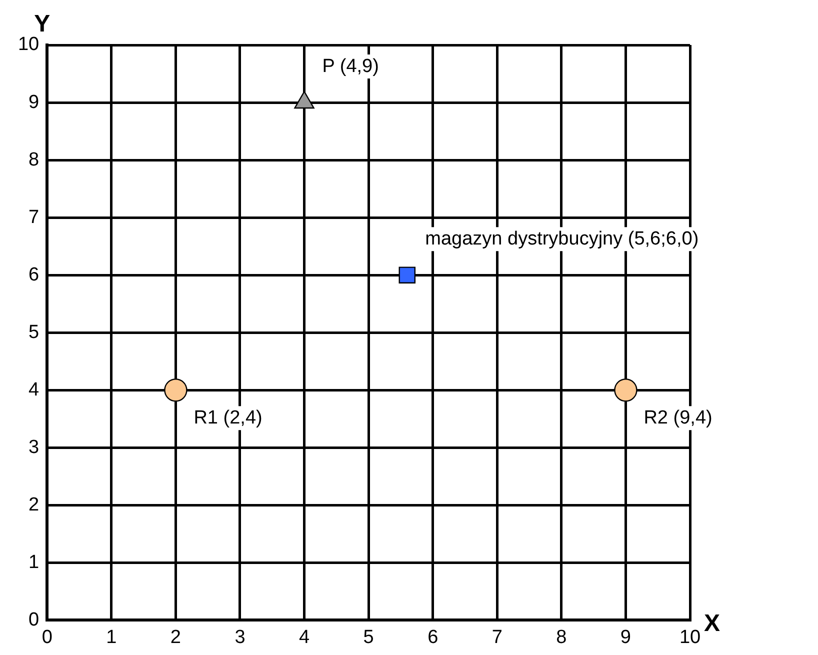  What do you see at coordinates (228, 417) in the screenshot?
I see `annotation: R1 (2,4)` at bounding box center [228, 417].